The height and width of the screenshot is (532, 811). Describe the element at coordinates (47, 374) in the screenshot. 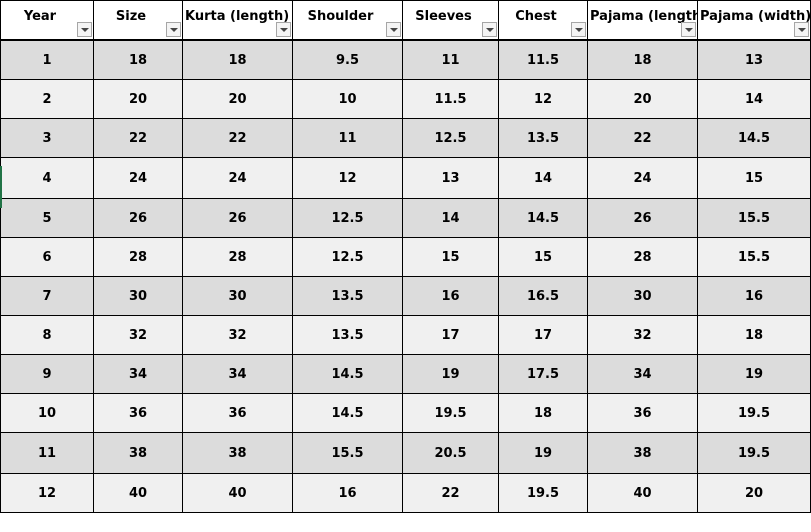

I see `cell-year: 9` at that location.